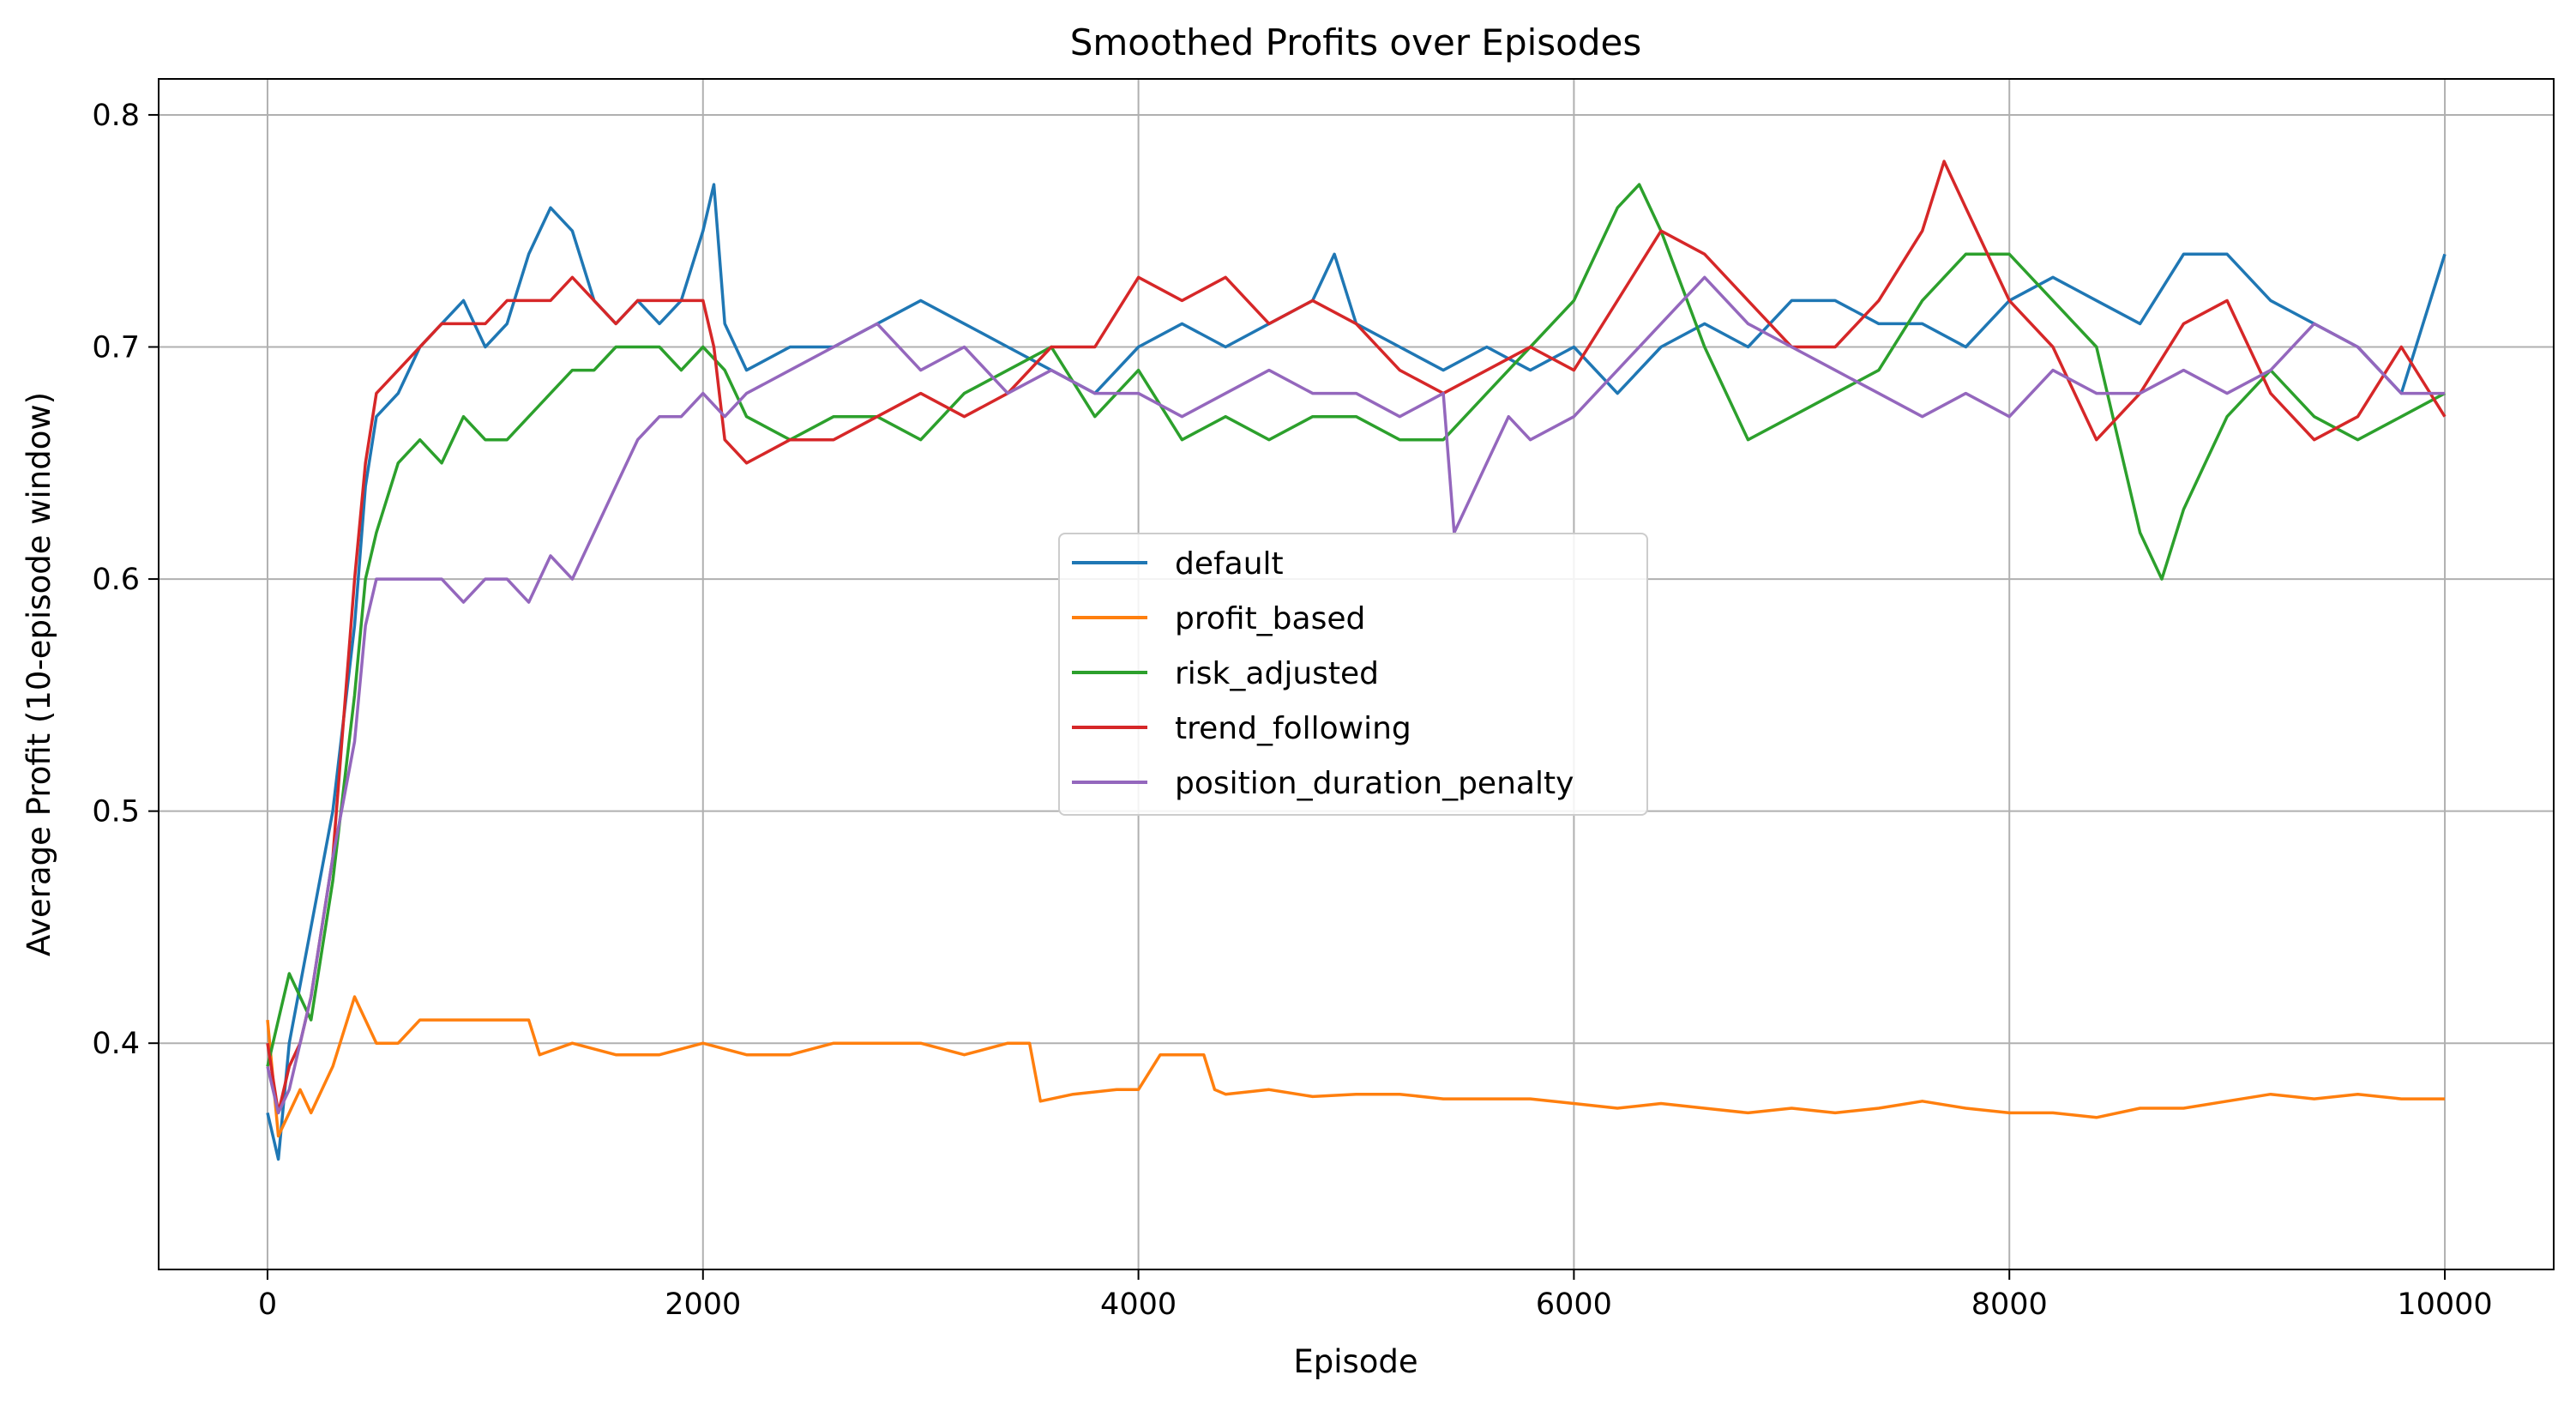 Image resolution: width=2576 pixels, height=1405 pixels. What do you see at coordinates (2009, 1304) in the screenshot?
I see `x-tick-label: 8000` at bounding box center [2009, 1304].